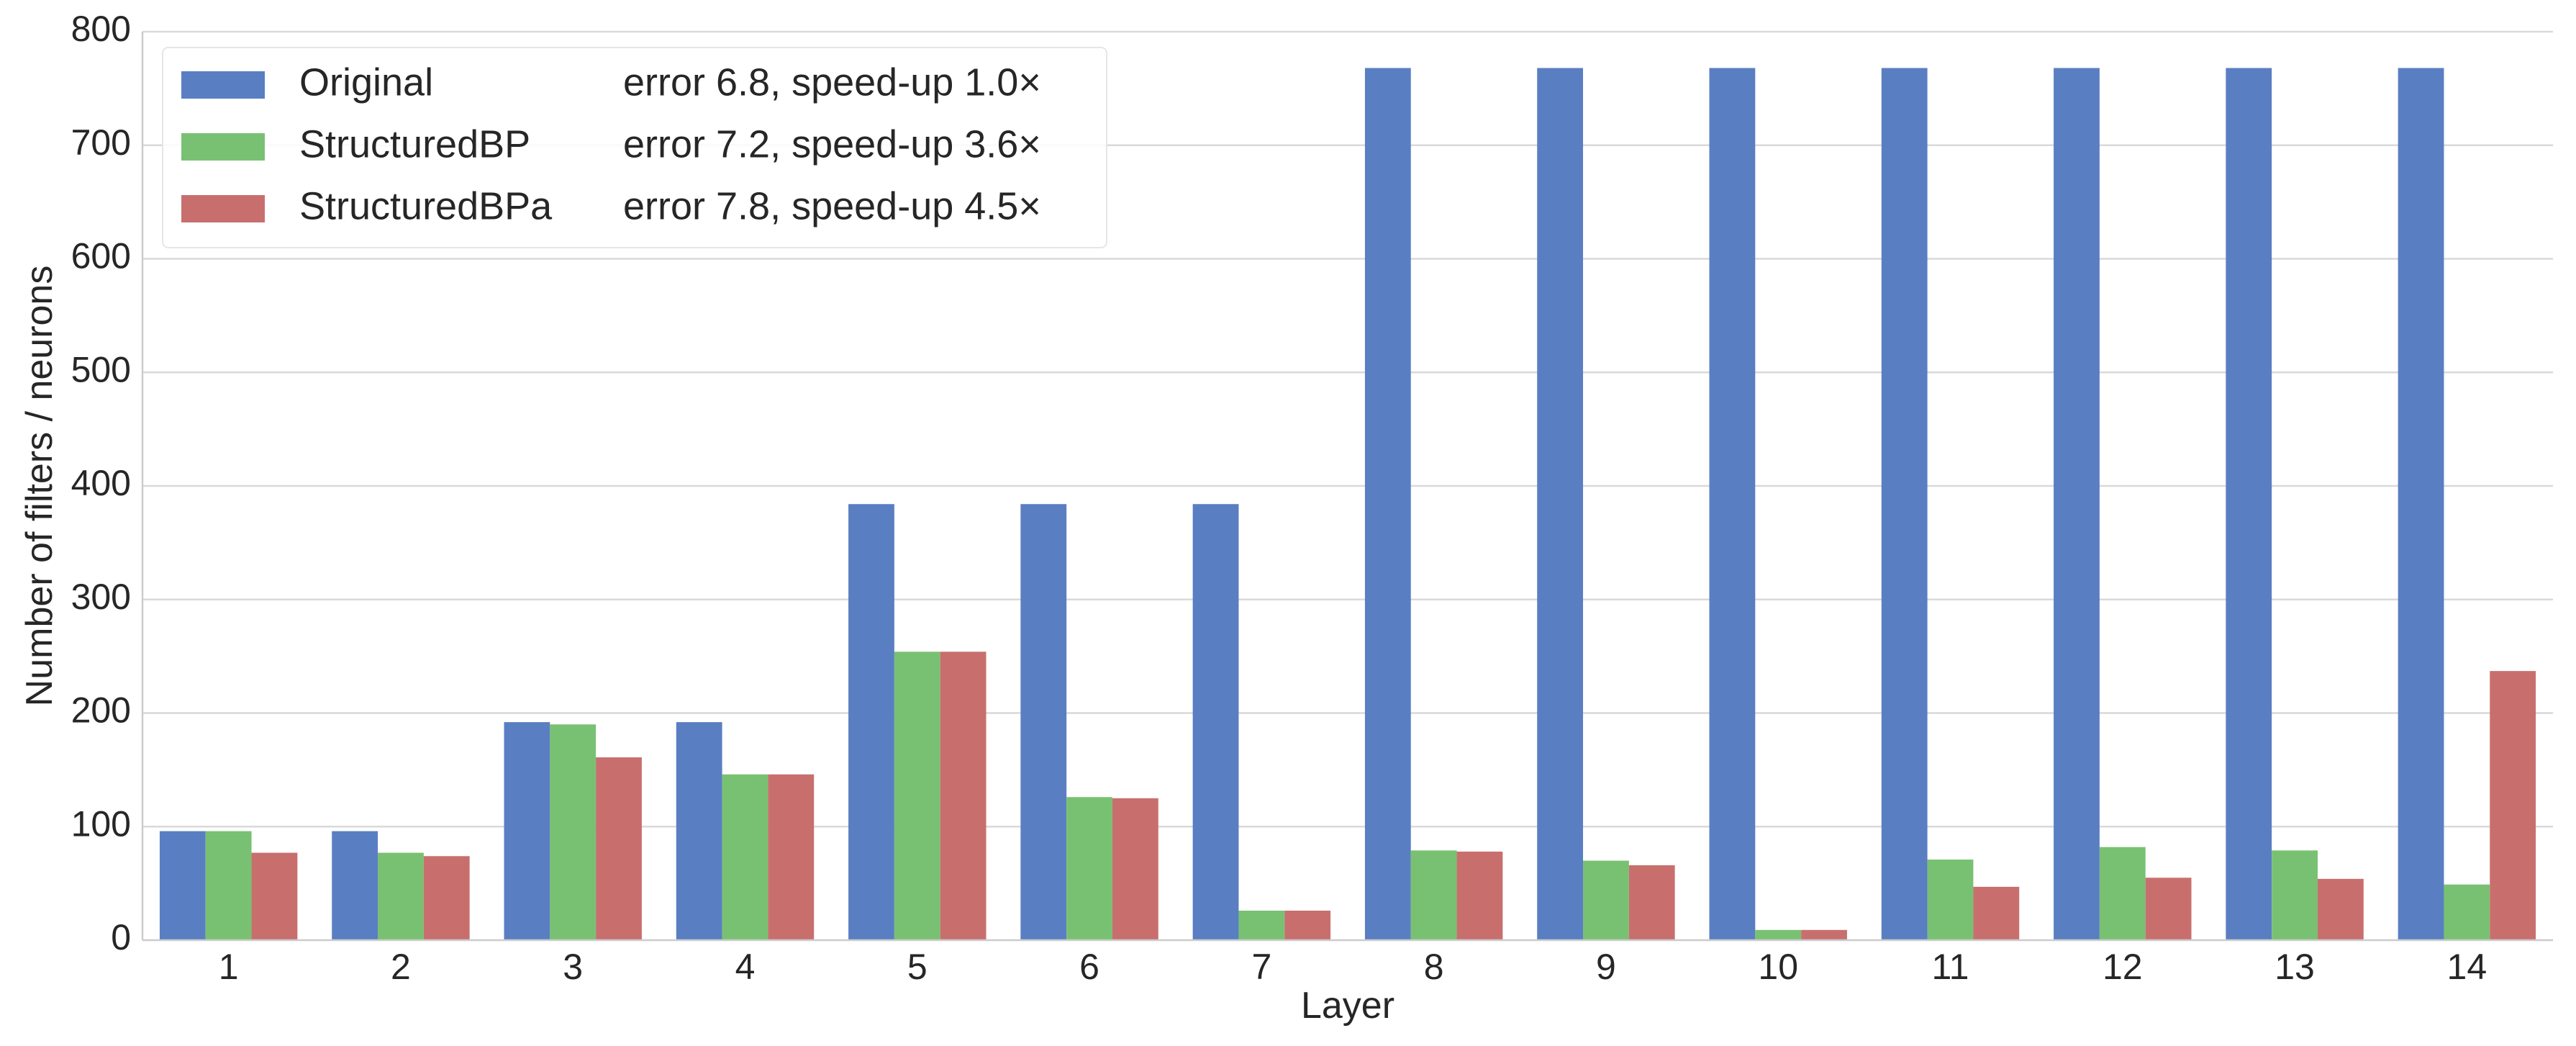  What do you see at coordinates (2295, 967) in the screenshot?
I see `x-tick-label: 13` at bounding box center [2295, 967].